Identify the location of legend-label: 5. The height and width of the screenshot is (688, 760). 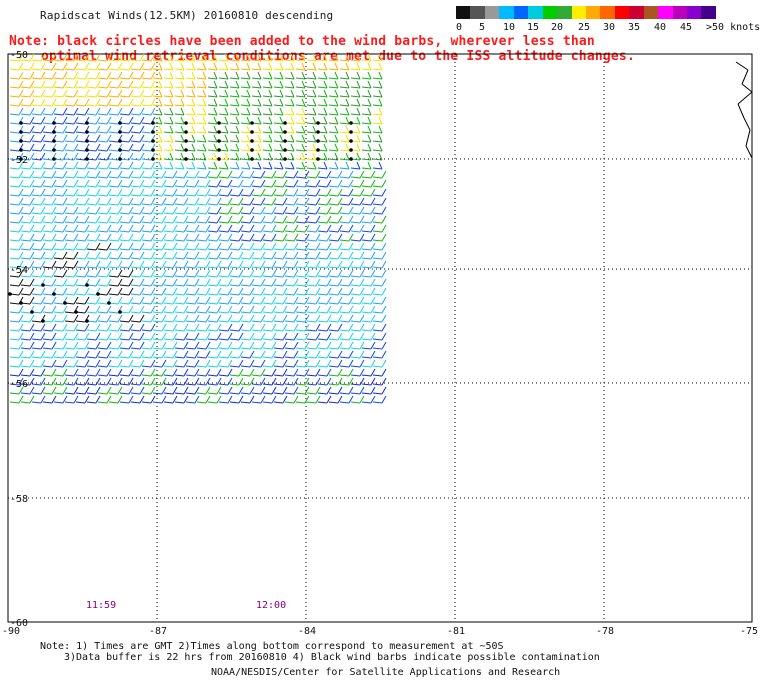
(482, 27).